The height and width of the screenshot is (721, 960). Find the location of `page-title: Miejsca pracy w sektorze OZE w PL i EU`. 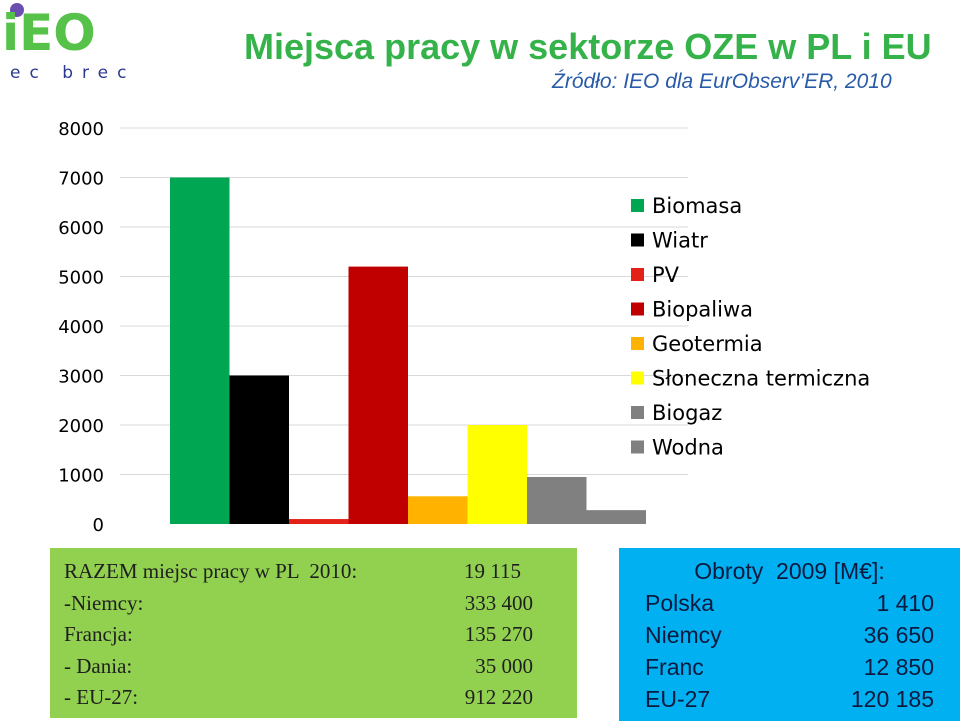

page-title: Miejsca pracy w sektorze OZE w PL i EU is located at coordinates (588, 46).